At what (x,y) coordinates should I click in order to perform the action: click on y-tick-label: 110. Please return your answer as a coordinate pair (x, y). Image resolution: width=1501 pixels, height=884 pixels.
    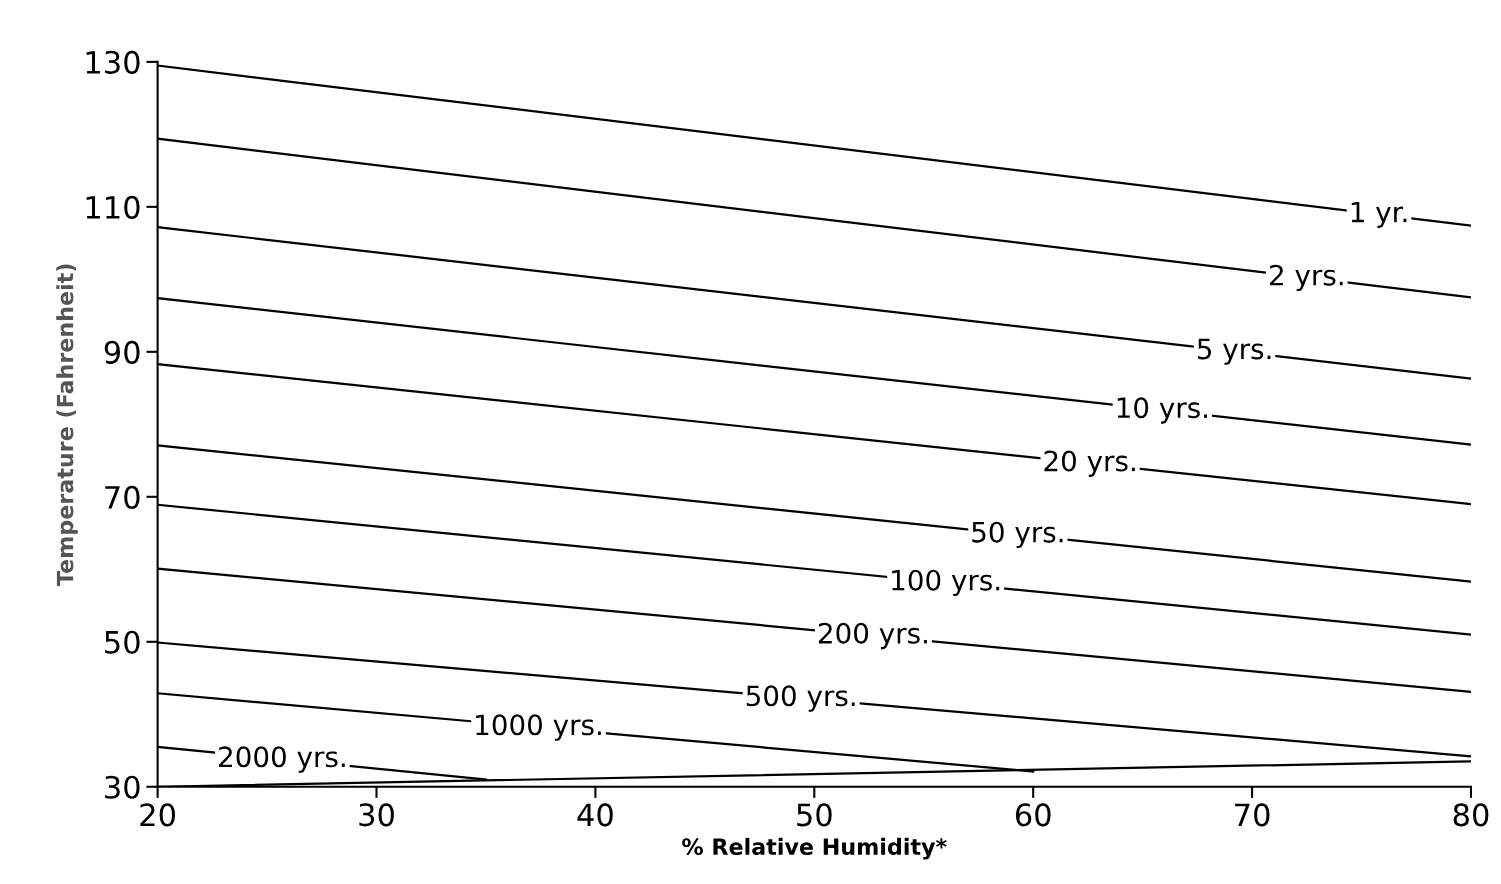
    Looking at the image, I should click on (113, 207).